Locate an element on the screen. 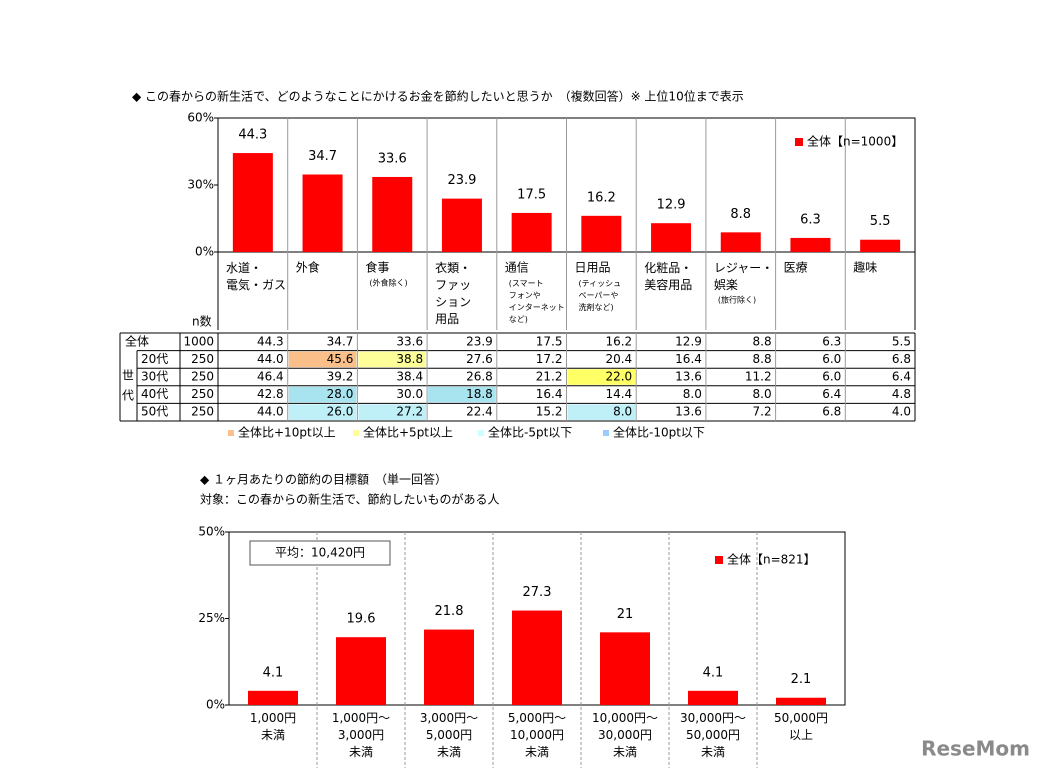 The width and height of the screenshot is (1045, 775). annotation-box is located at coordinates (320, 553).